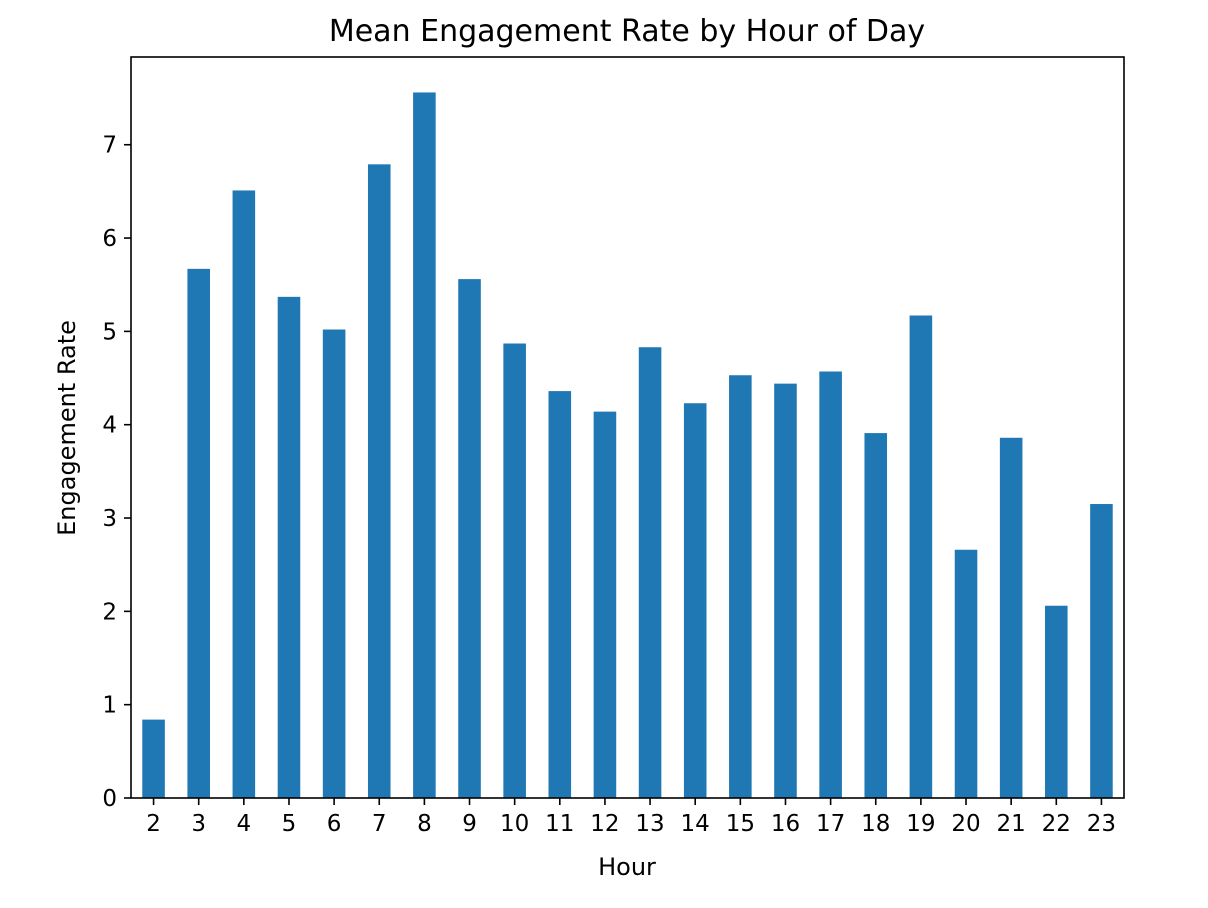 This screenshot has height=908, width=1208. What do you see at coordinates (627, 867) in the screenshot?
I see `x-axis-label: Hour` at bounding box center [627, 867].